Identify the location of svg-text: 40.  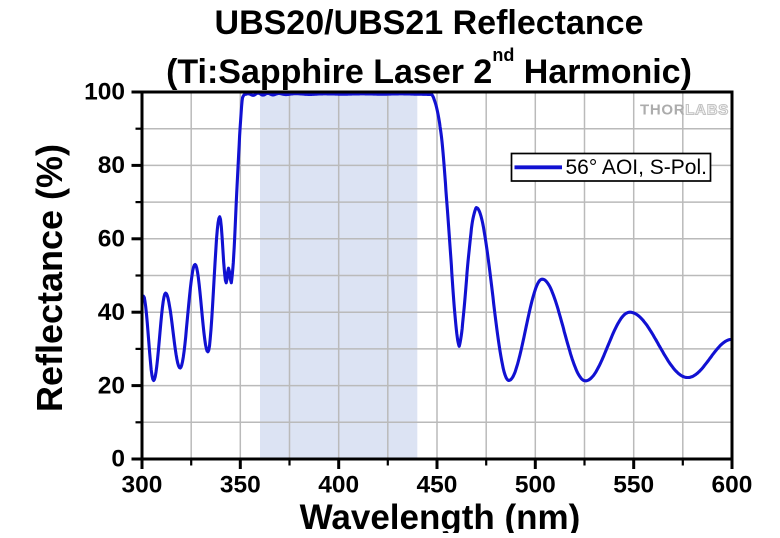
(111, 312).